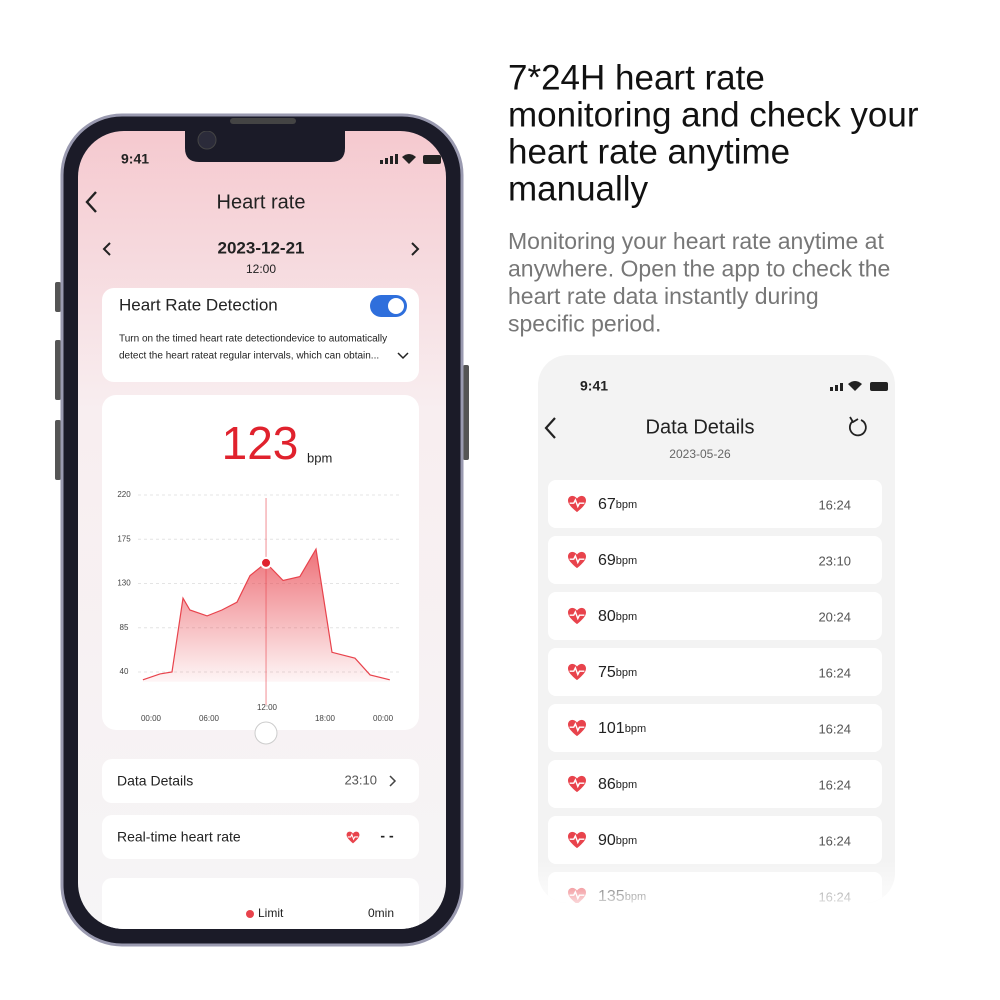 This screenshot has width=1000, height=1000. What do you see at coordinates (403, 356) in the screenshot?
I see `expand` at bounding box center [403, 356].